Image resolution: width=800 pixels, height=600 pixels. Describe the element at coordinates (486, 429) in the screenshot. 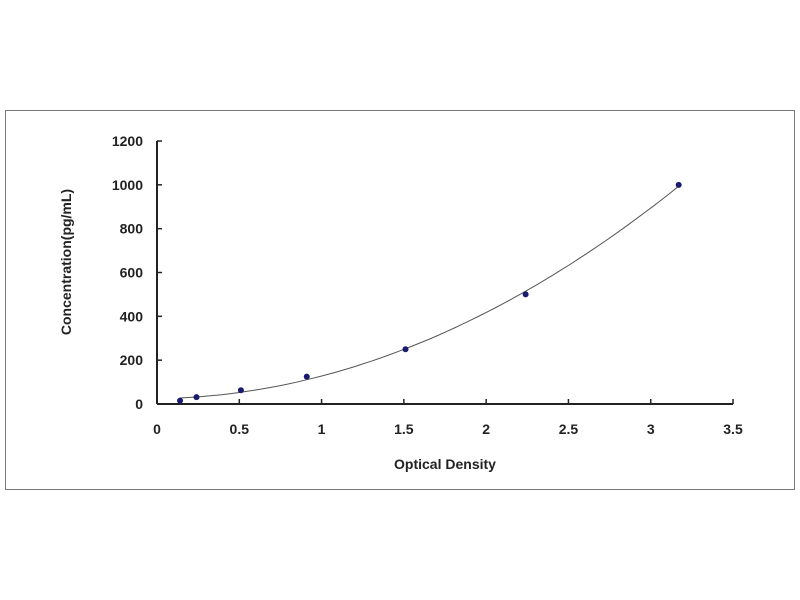

I see `x-tick-label: 2` at that location.